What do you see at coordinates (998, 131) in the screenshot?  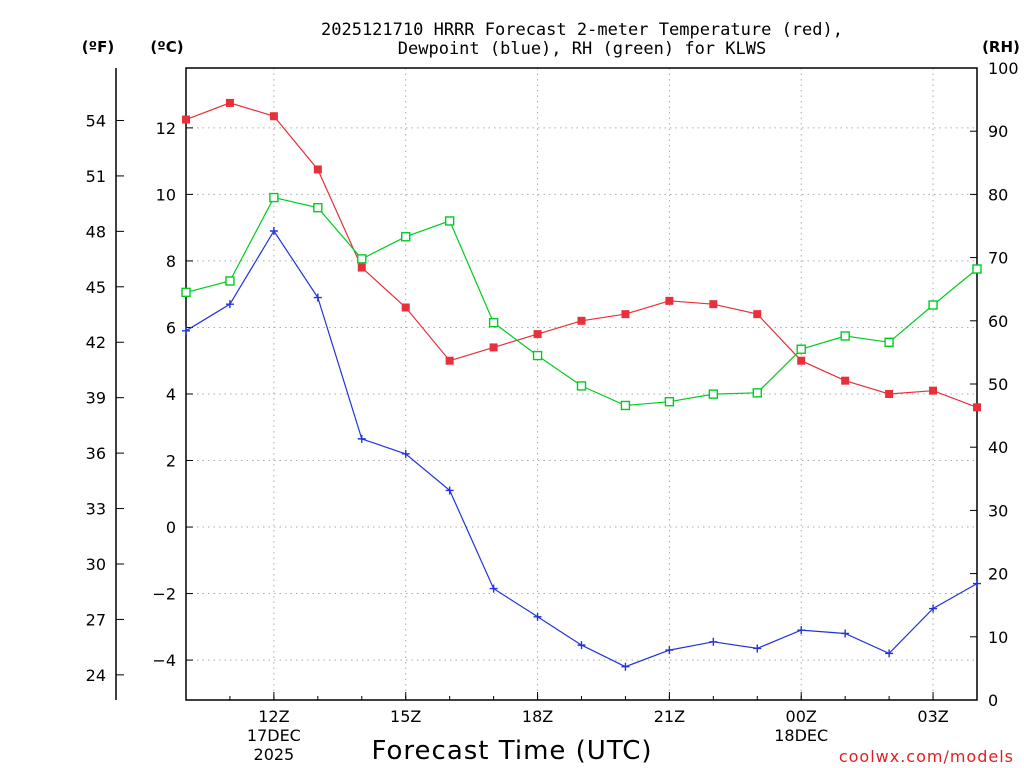 I see `rh-tick-label: 90` at bounding box center [998, 131].